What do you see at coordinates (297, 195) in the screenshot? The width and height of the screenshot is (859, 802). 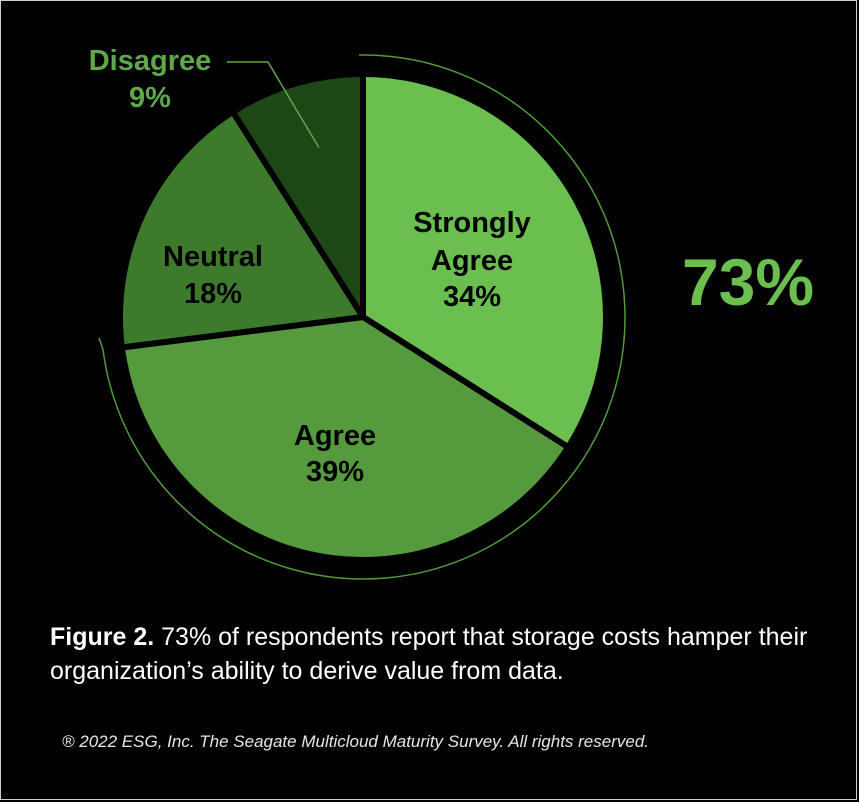 I see `pie-slice-disagree` at bounding box center [297, 195].